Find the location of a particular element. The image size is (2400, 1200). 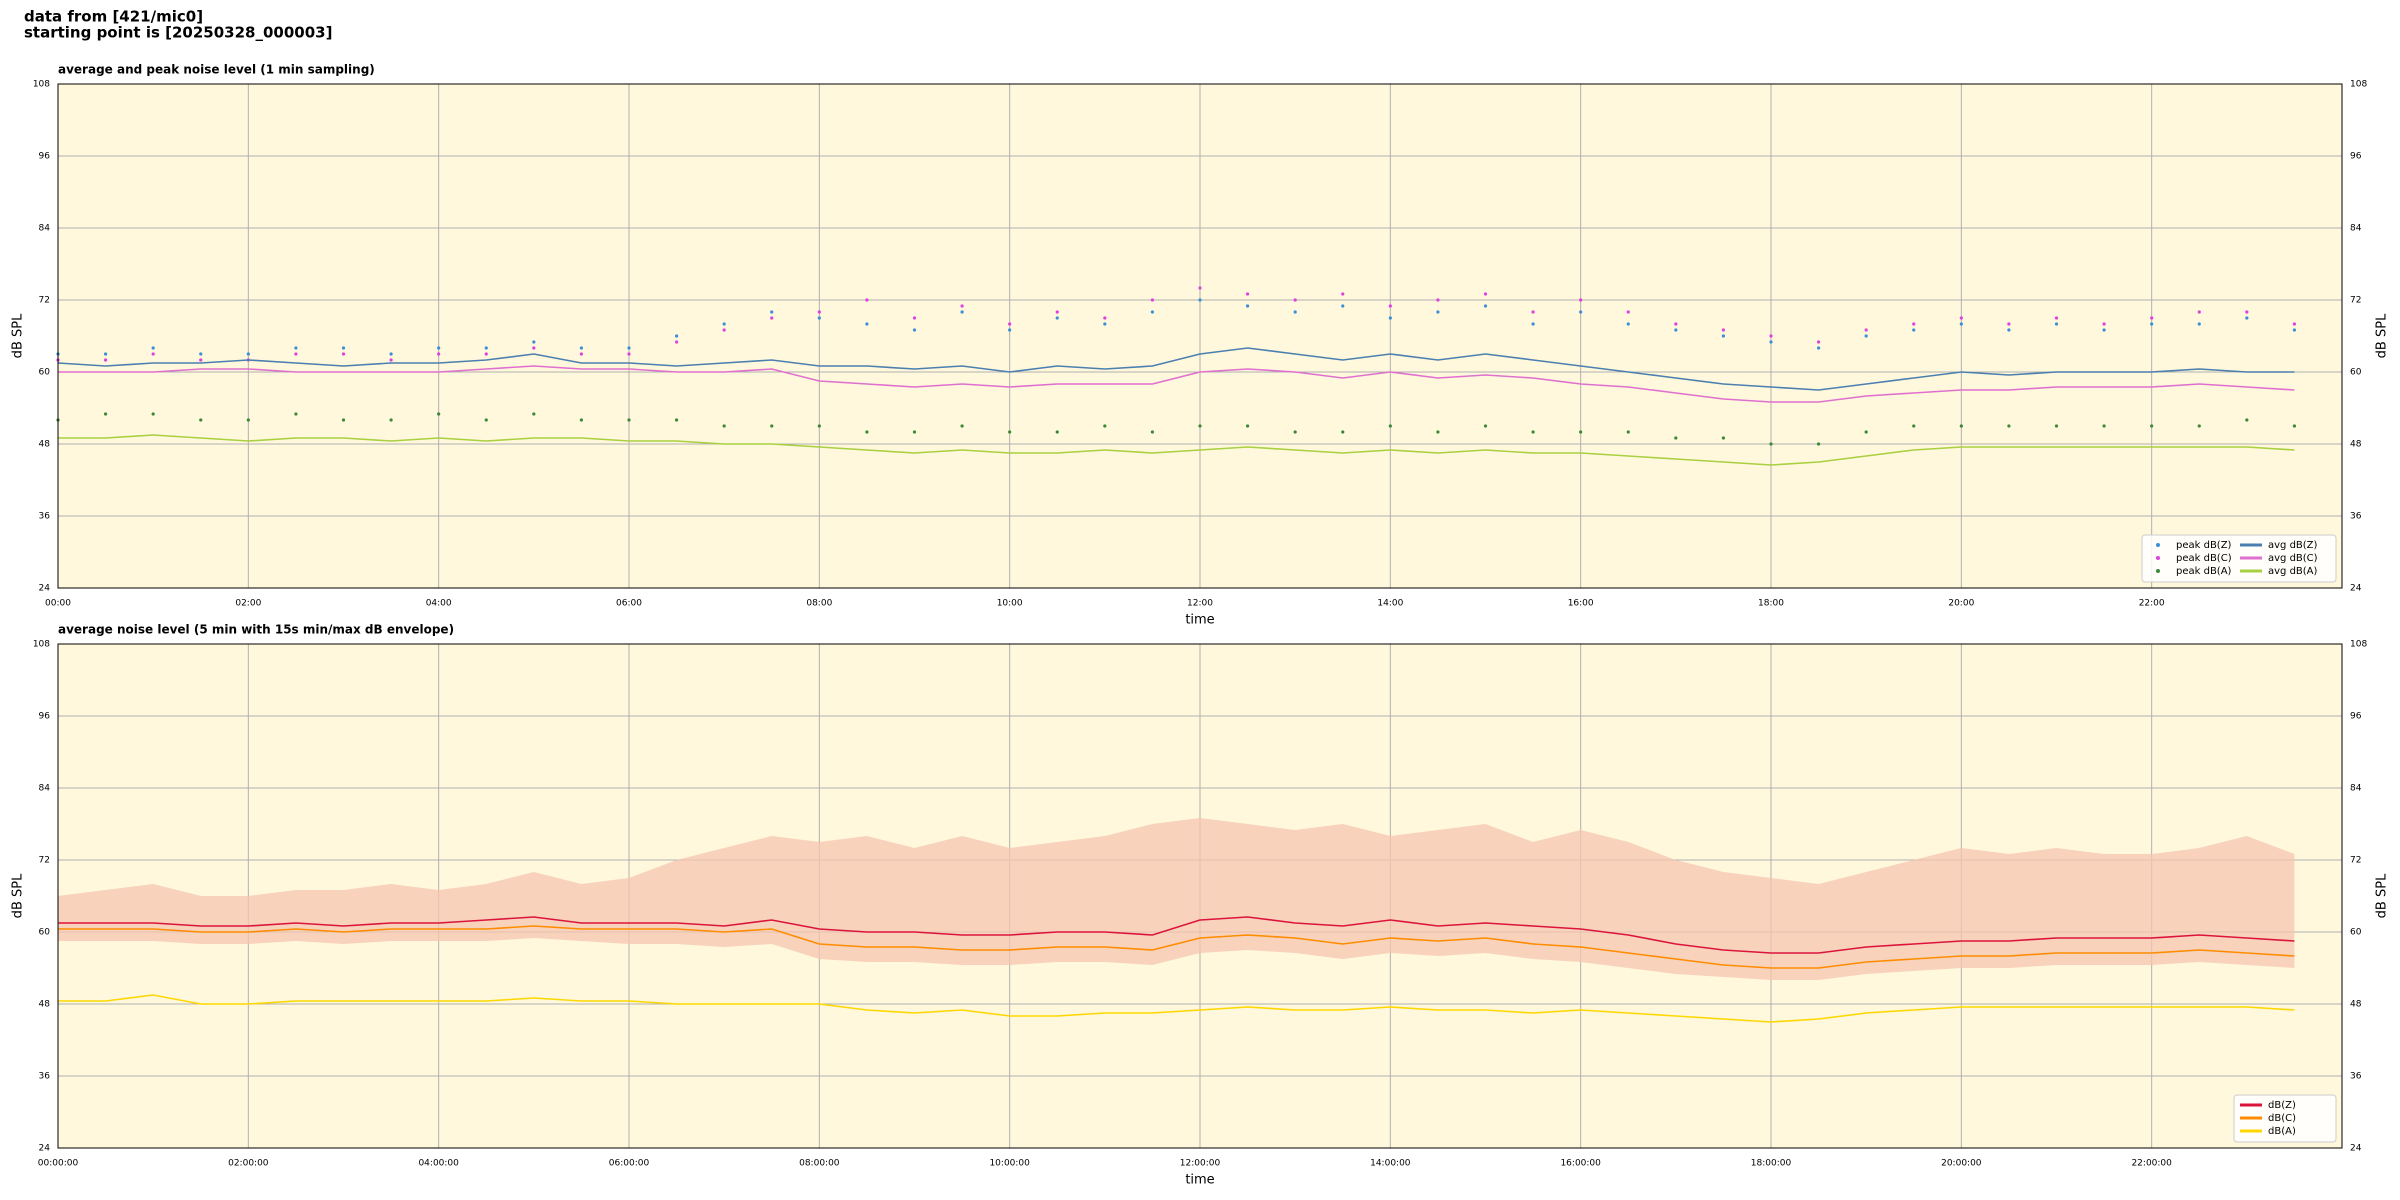

legend-label: dB(Z) is located at coordinates (2282, 1105).